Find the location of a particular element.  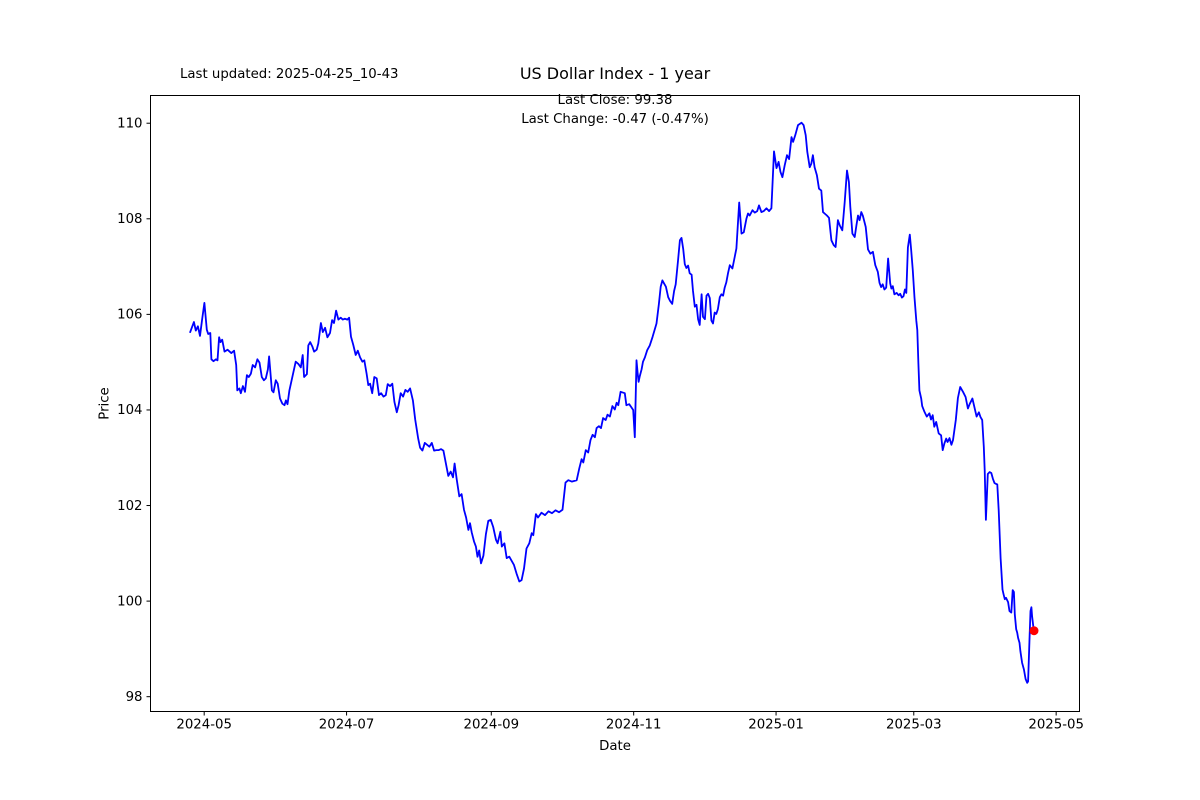

y-tick-label: 104 is located at coordinates (129, 410).